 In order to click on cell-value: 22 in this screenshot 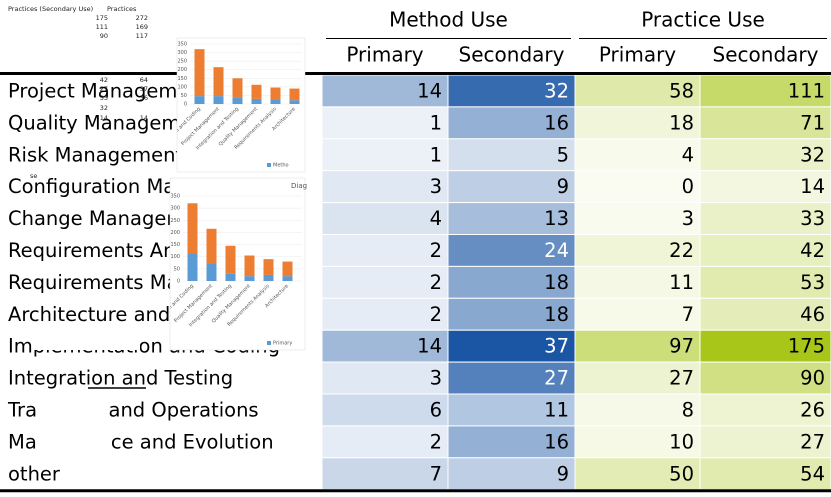, I will do `click(681, 250)`.